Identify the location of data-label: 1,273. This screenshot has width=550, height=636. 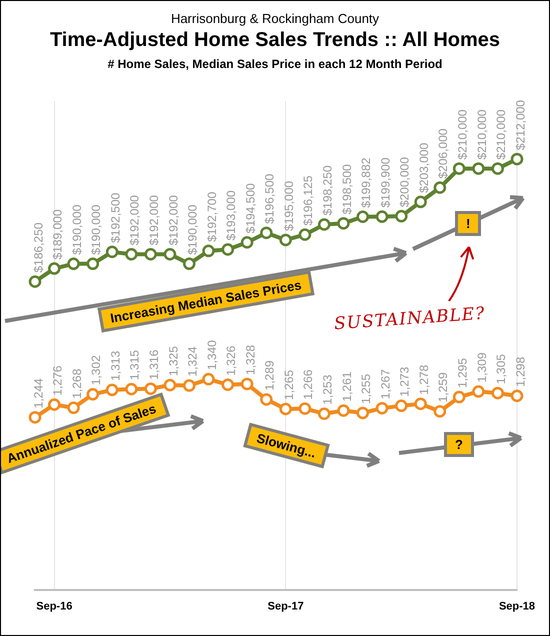
(405, 381).